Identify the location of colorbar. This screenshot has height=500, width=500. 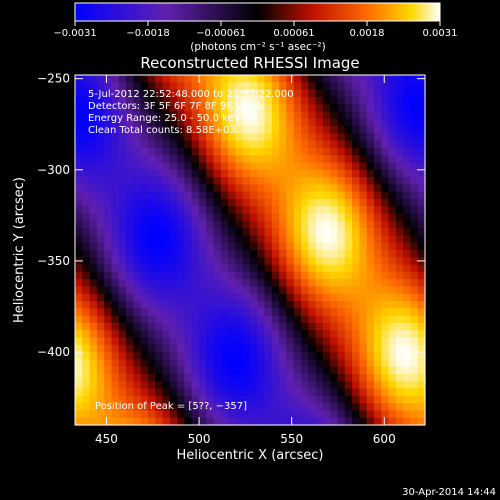
(257, 12).